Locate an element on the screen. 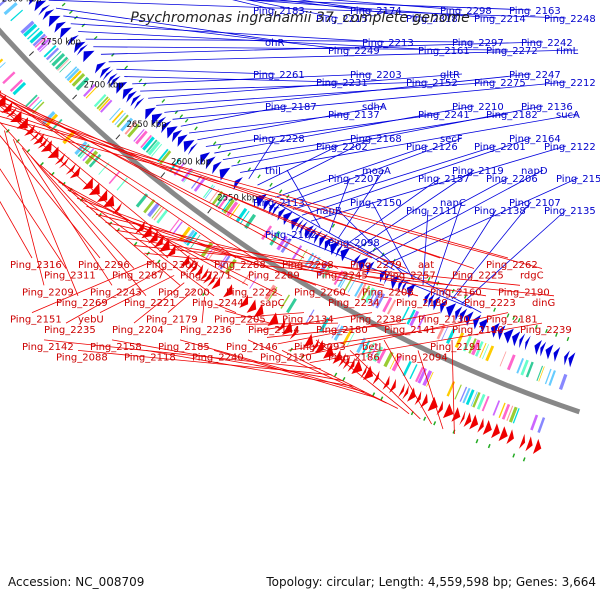 The height and width of the screenshot is (600, 600). forward-gene-label: napC is located at coordinates (453, 203).